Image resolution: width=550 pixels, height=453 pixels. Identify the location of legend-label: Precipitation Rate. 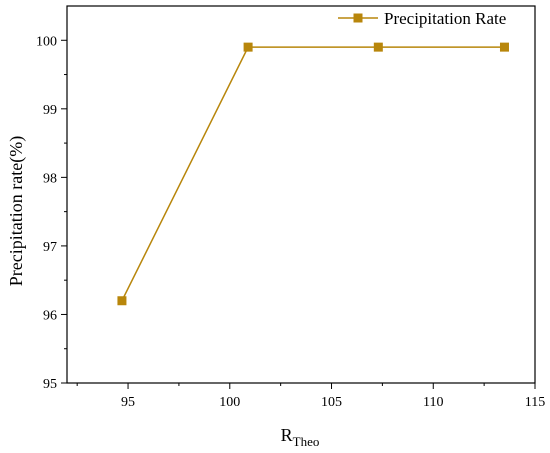
(445, 18).